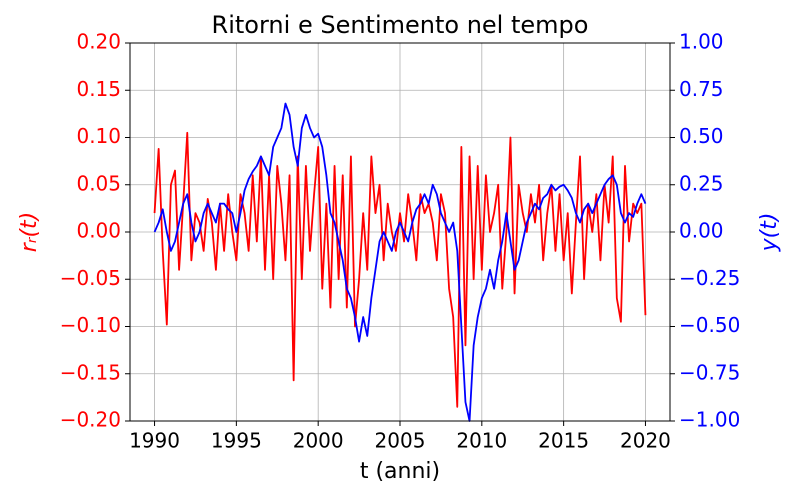 This screenshot has width=800, height=500. I want to click on y2-axis-label: y(t), so click(769, 233).